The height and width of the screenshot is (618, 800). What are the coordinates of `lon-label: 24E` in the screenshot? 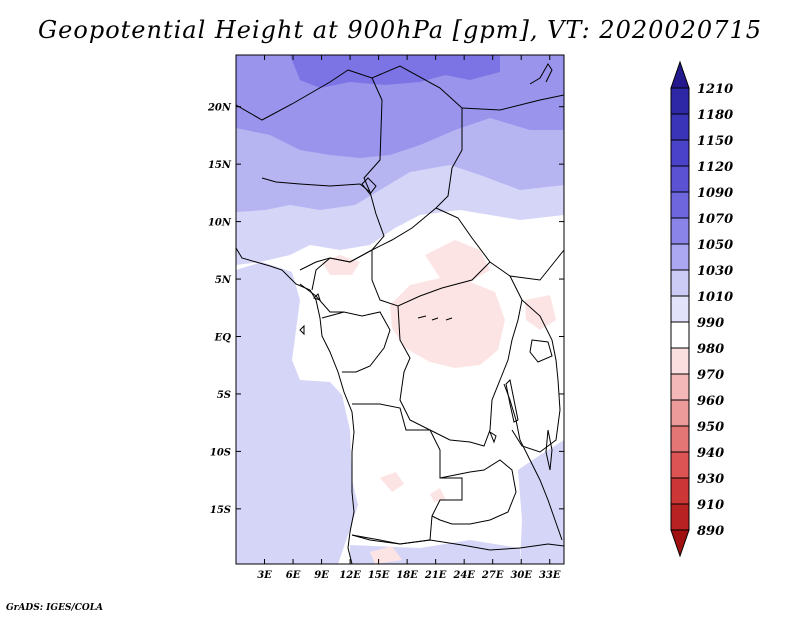 It's located at (463, 575).